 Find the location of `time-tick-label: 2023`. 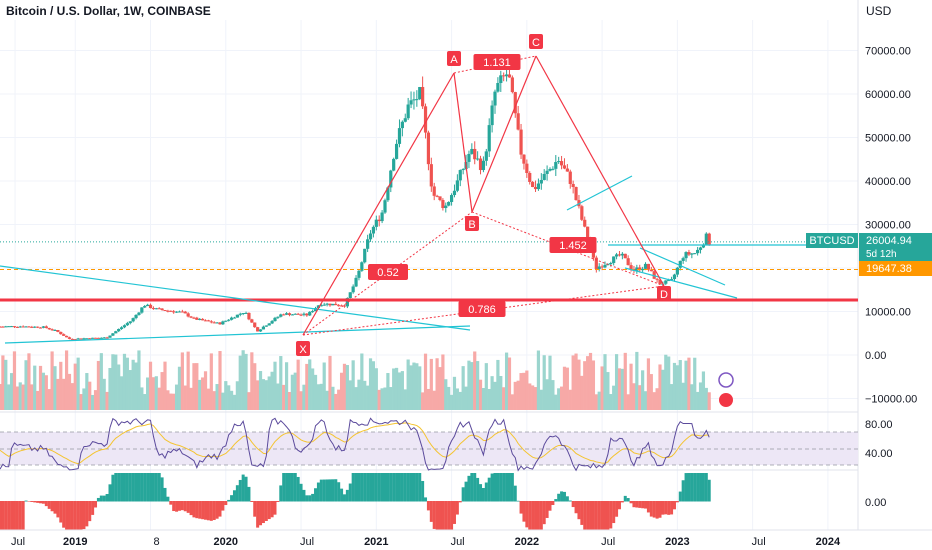

time-tick-label: 2023 is located at coordinates (677, 542).